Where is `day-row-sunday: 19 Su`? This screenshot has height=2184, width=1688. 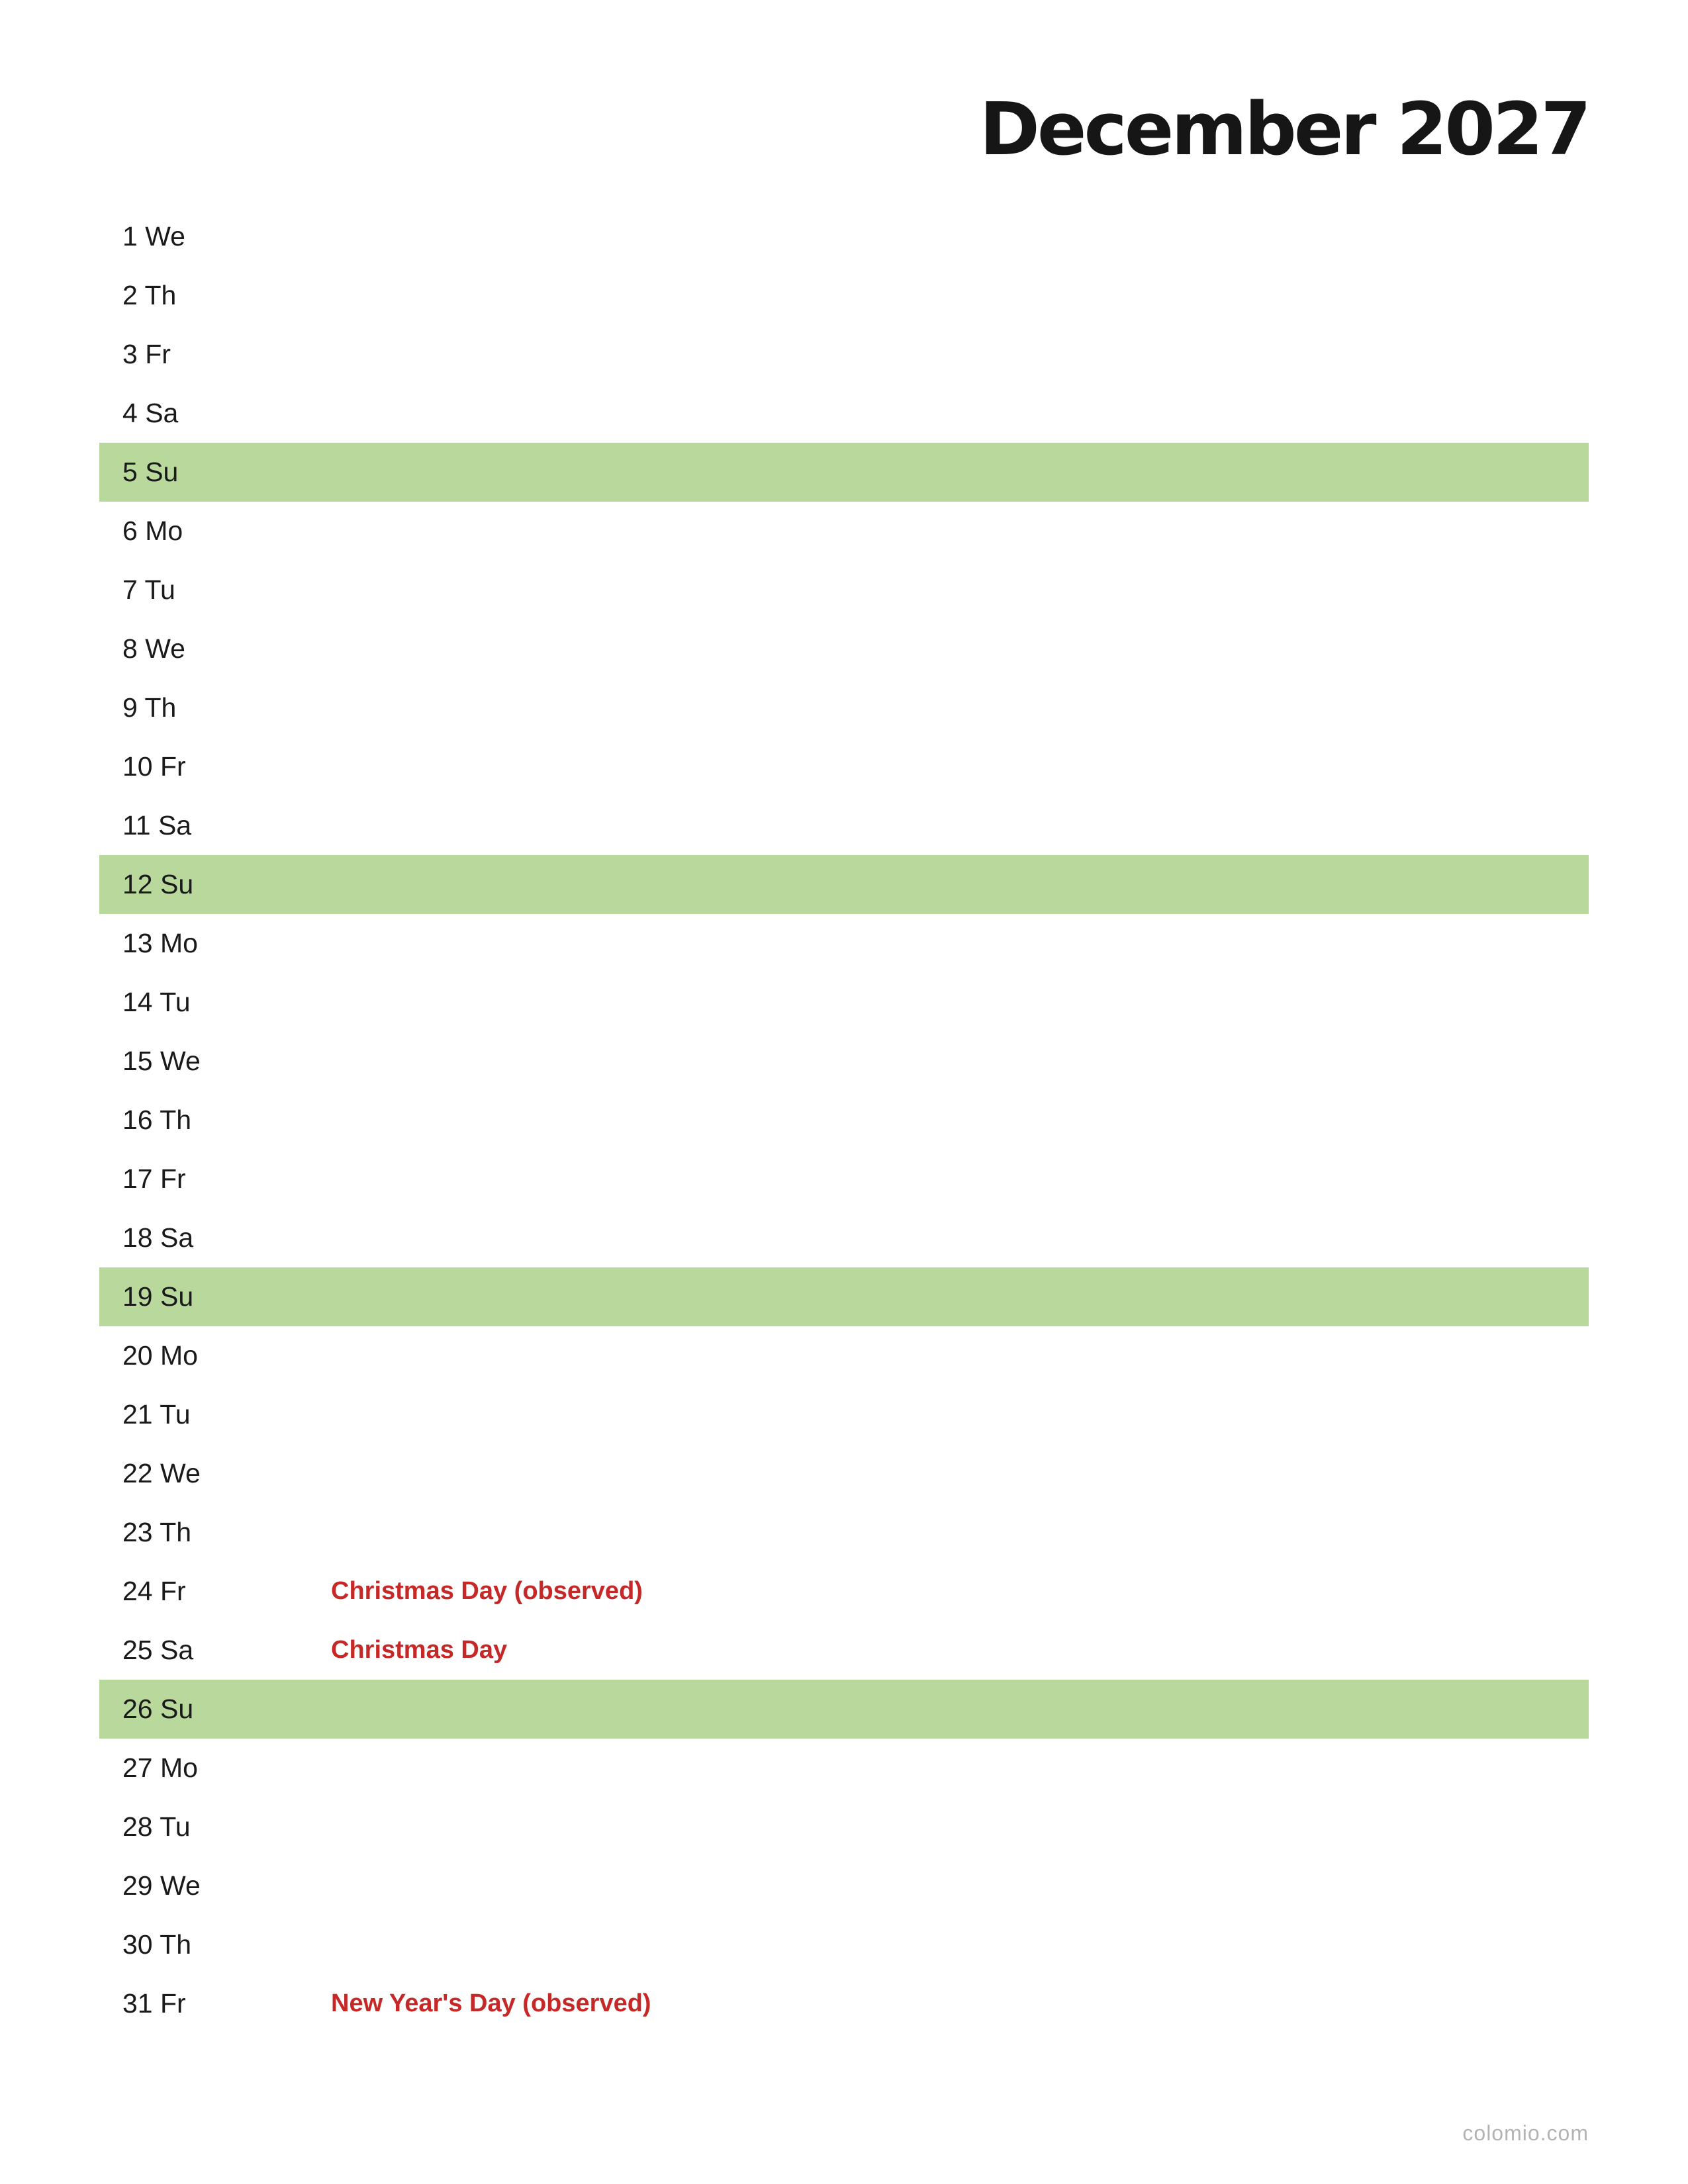
day-row-sunday: 19 Su is located at coordinates (844, 1296).